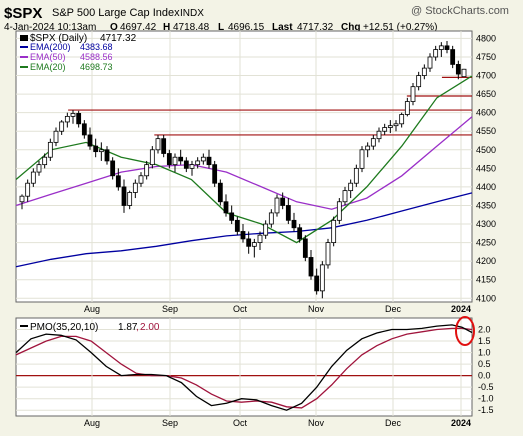 This screenshot has height=436, width=523. What do you see at coordinates (486, 94) in the screenshot?
I see `price-y-tick-label: 4650` at bounding box center [486, 94].